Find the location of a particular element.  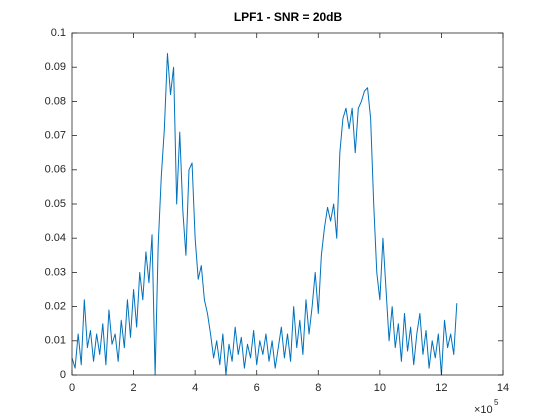

y-tick-label: 0.07 is located at coordinates (55, 136).